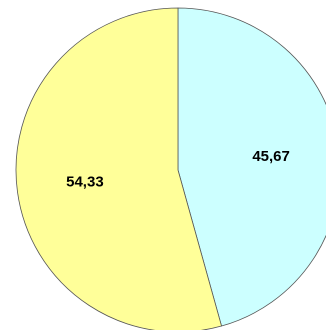 The width and height of the screenshot is (326, 330). Describe the element at coordinates (271, 156) in the screenshot. I see `slice-label-1: 45,67` at that location.